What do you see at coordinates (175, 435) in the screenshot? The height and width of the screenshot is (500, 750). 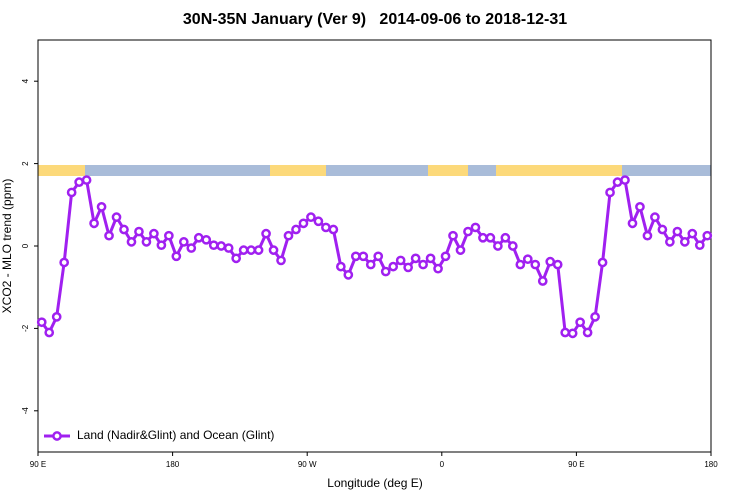 I see `legend-label: Land (Nadir&Glint) and Ocean (Glint)` at bounding box center [175, 435].